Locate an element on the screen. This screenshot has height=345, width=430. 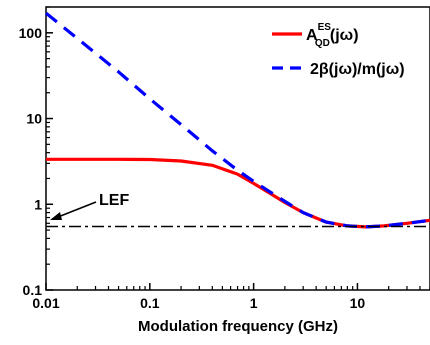
y-tick-label: 1 is located at coordinates (38, 204).